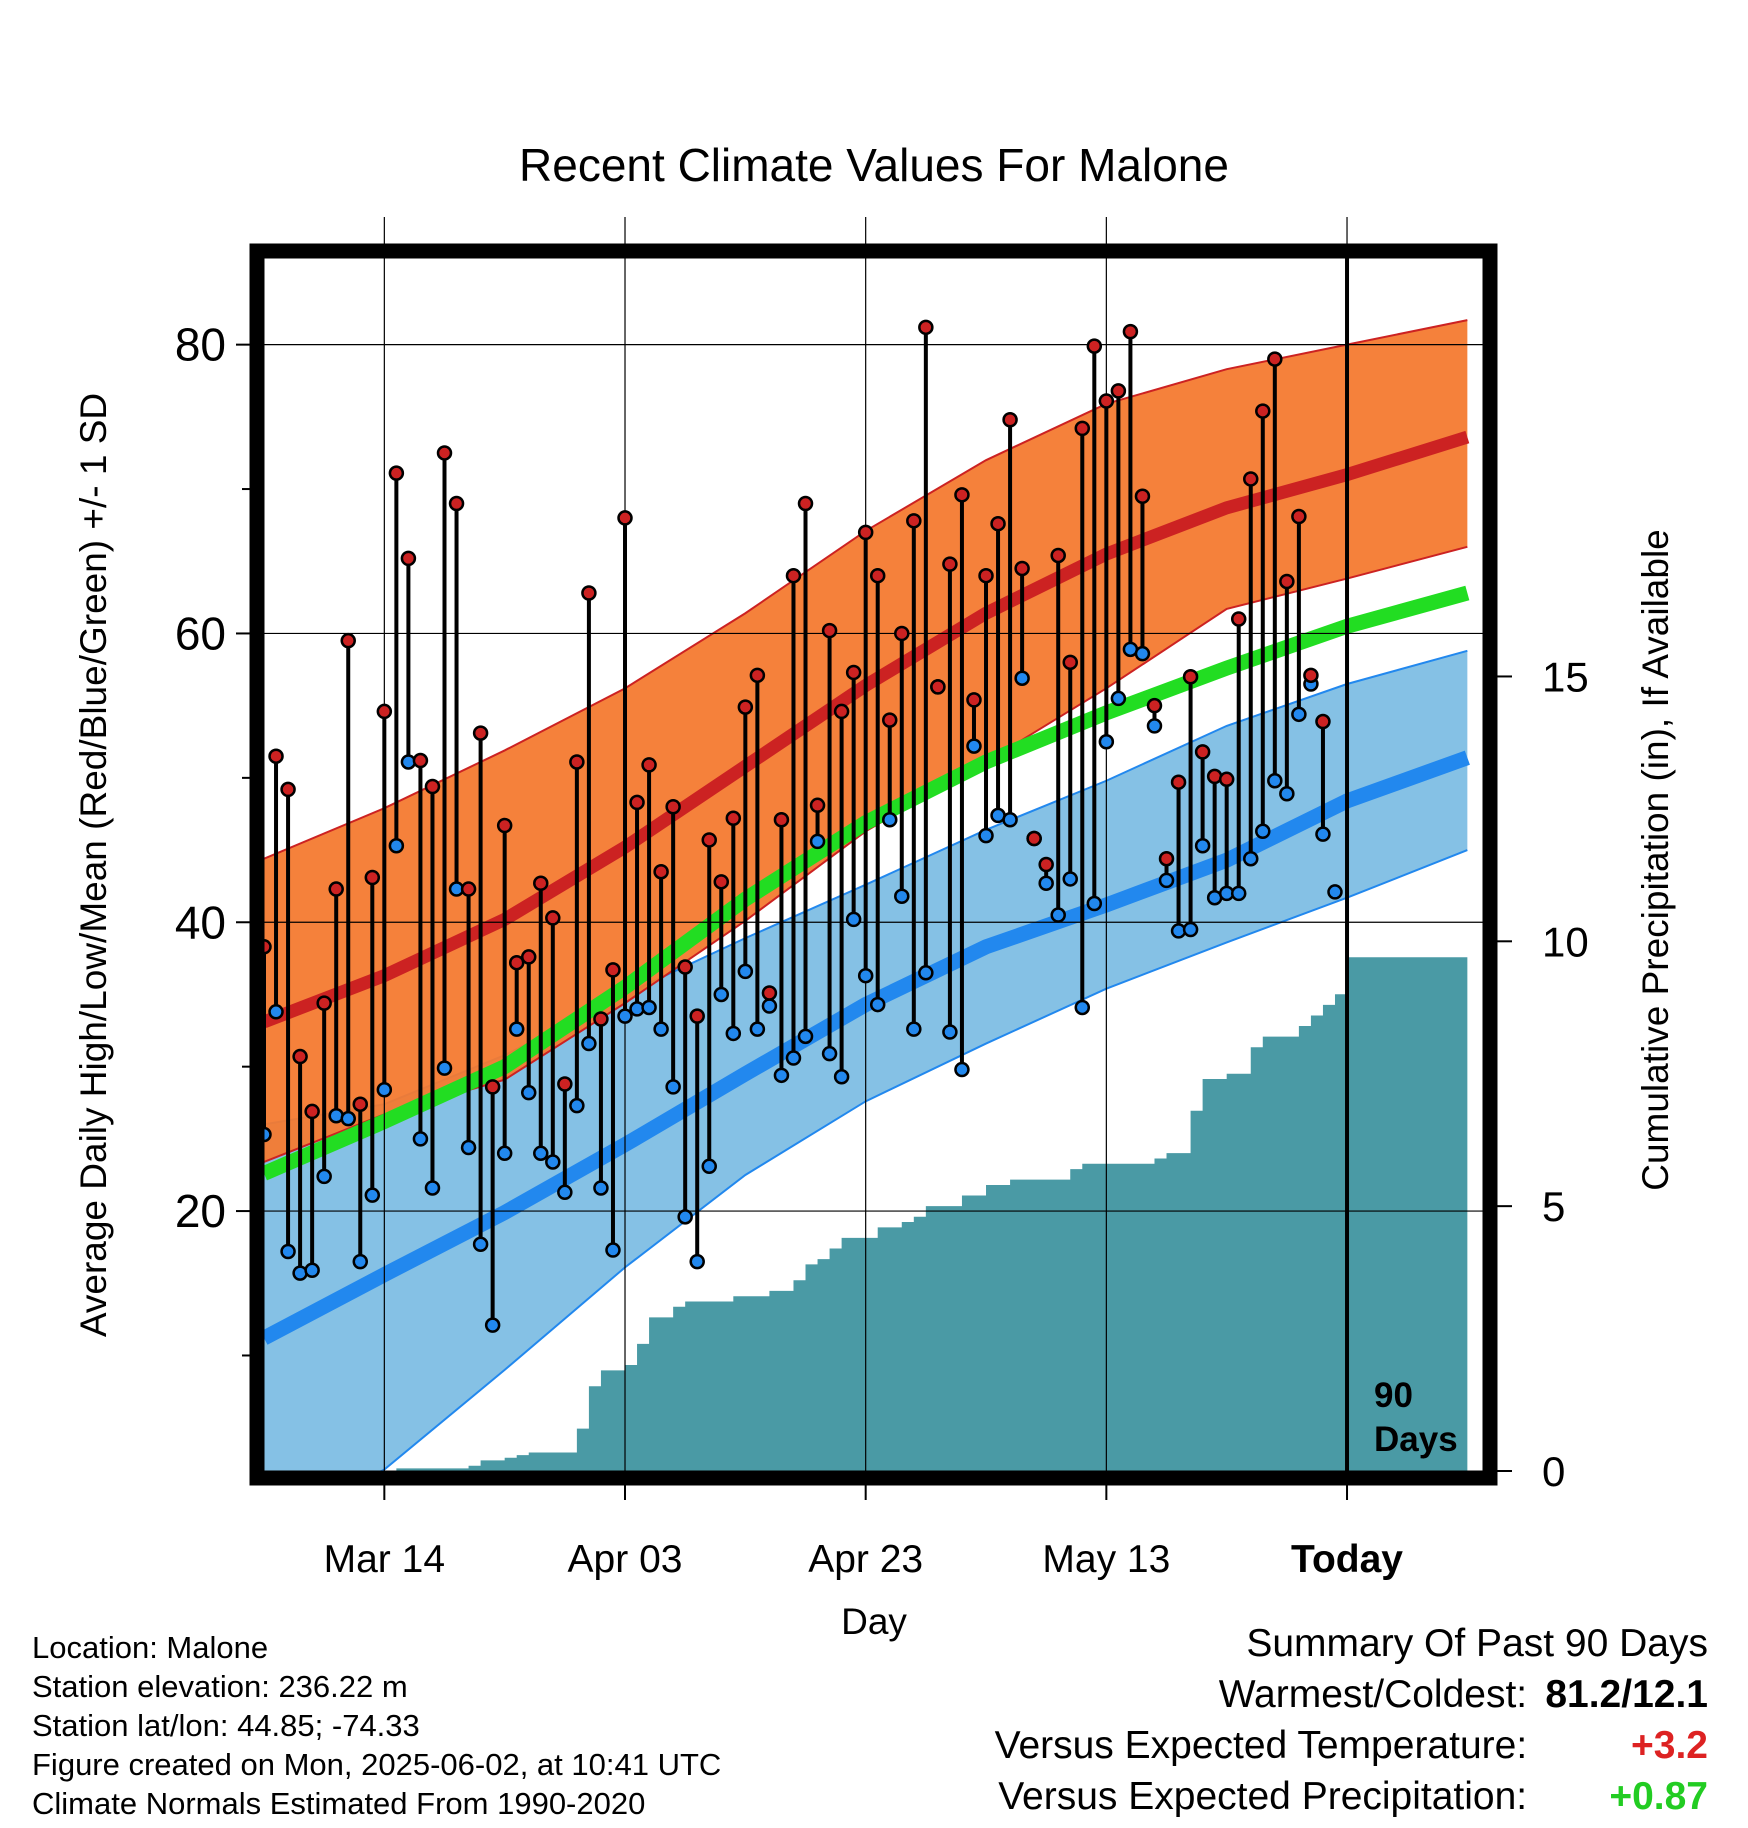  What do you see at coordinates (1106, 1559) in the screenshot?
I see `x-tick-label: May 13` at bounding box center [1106, 1559].